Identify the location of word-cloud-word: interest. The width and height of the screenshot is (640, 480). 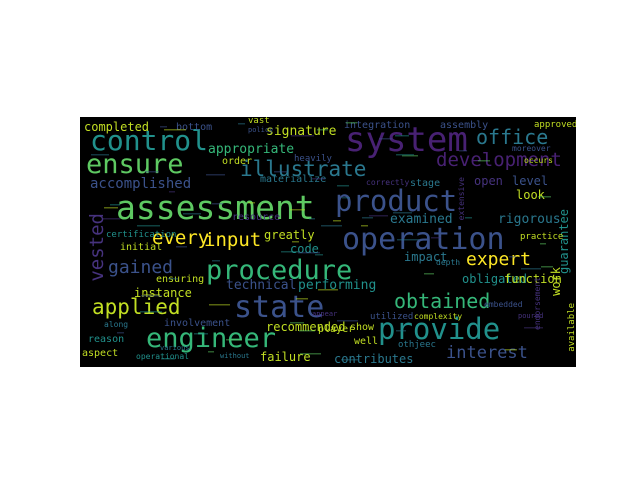
(487, 353).